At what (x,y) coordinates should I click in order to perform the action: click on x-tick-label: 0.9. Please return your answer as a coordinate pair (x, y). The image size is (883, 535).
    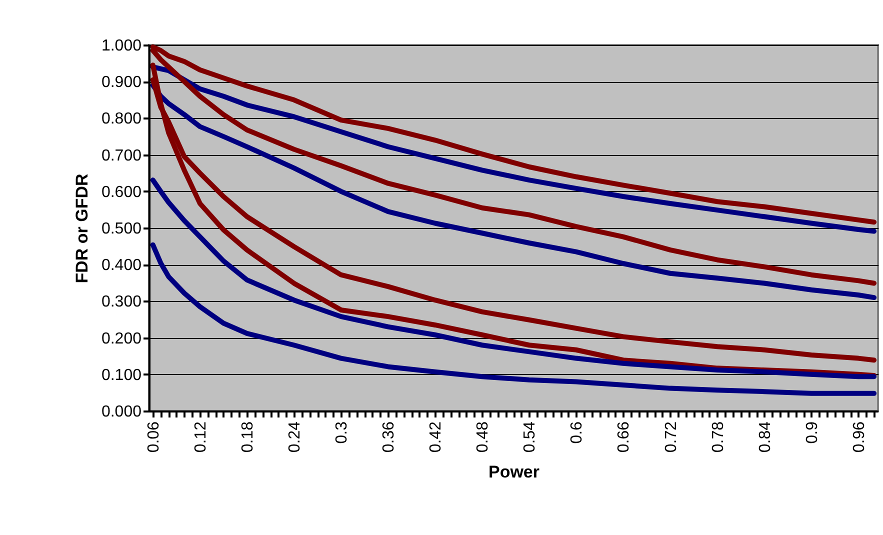
    Looking at the image, I should click on (812, 432).